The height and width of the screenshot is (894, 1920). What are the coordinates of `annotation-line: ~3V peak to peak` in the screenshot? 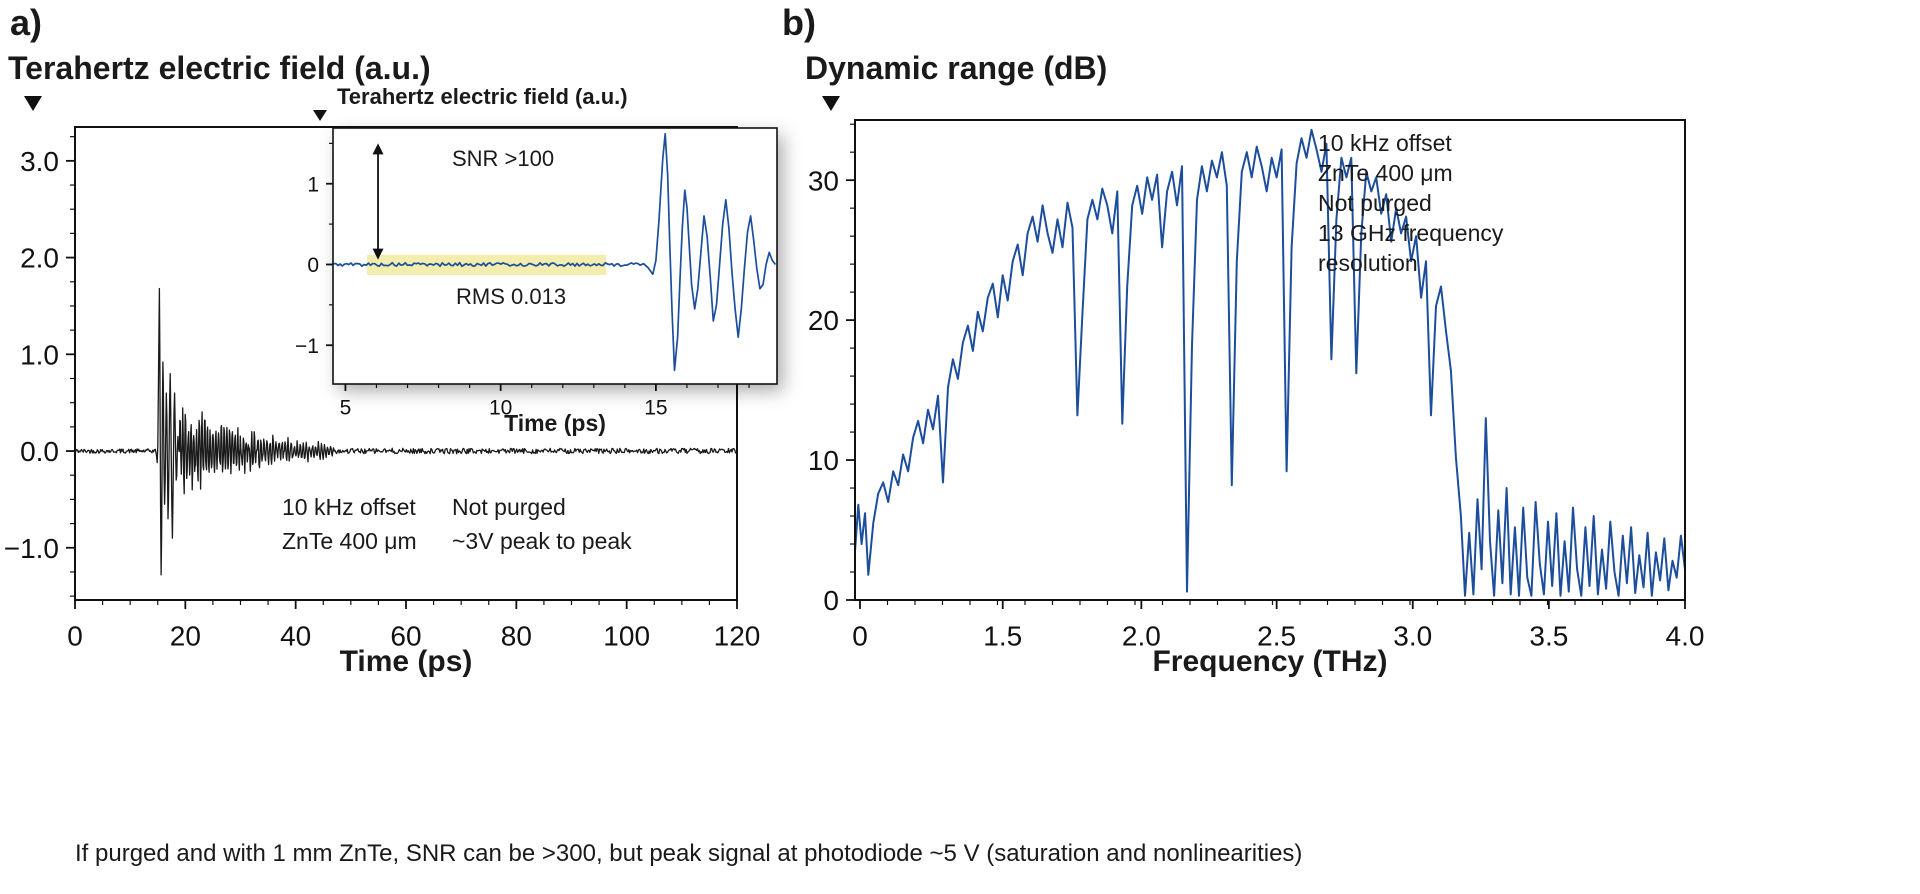 It's located at (542, 541).